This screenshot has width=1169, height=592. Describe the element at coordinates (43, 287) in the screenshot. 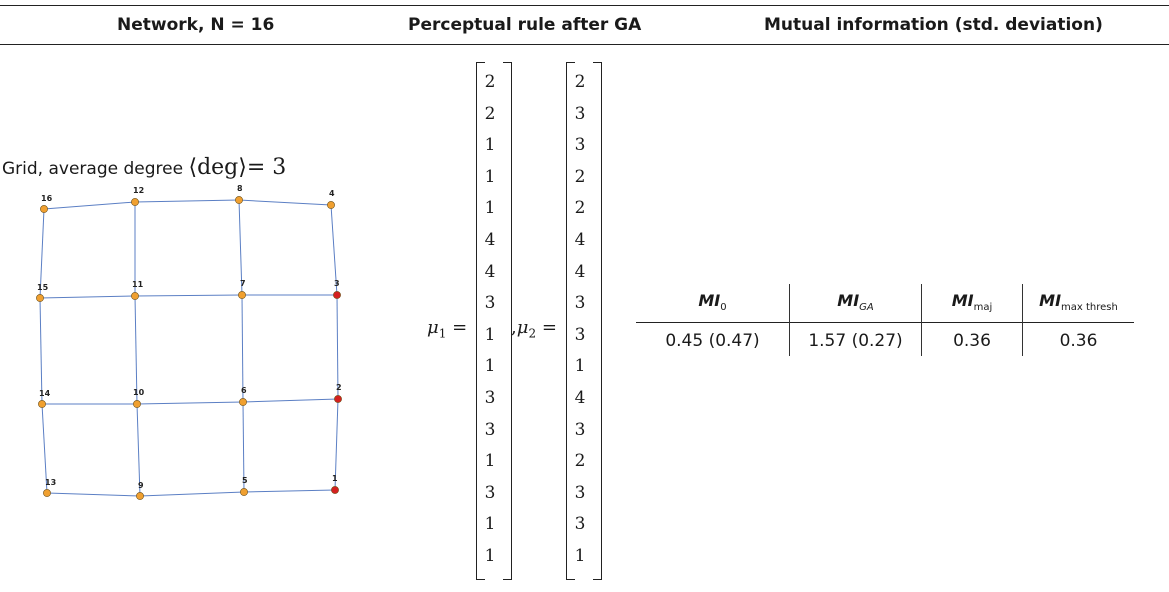

I see `graph-node-label: 15` at that location.